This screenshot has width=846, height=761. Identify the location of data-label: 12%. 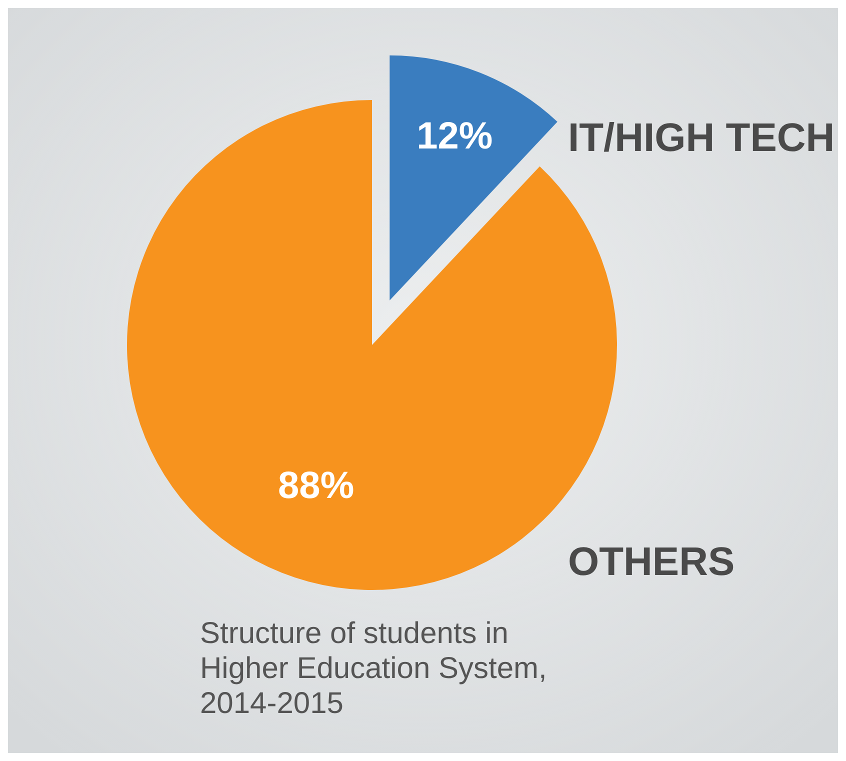
(454, 136).